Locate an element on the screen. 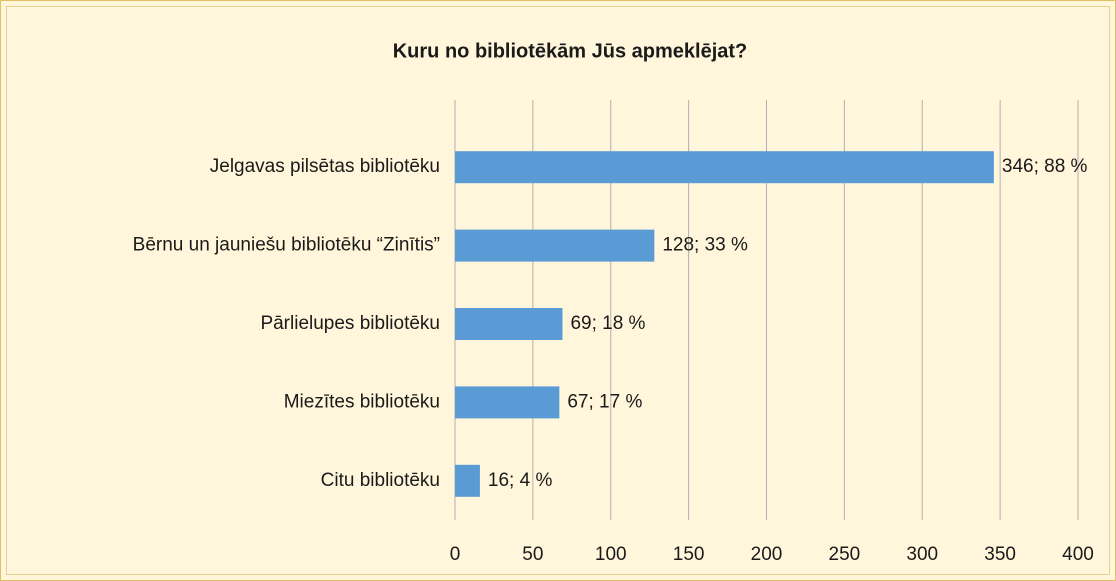  x-tick-label: 250 is located at coordinates (845, 554).